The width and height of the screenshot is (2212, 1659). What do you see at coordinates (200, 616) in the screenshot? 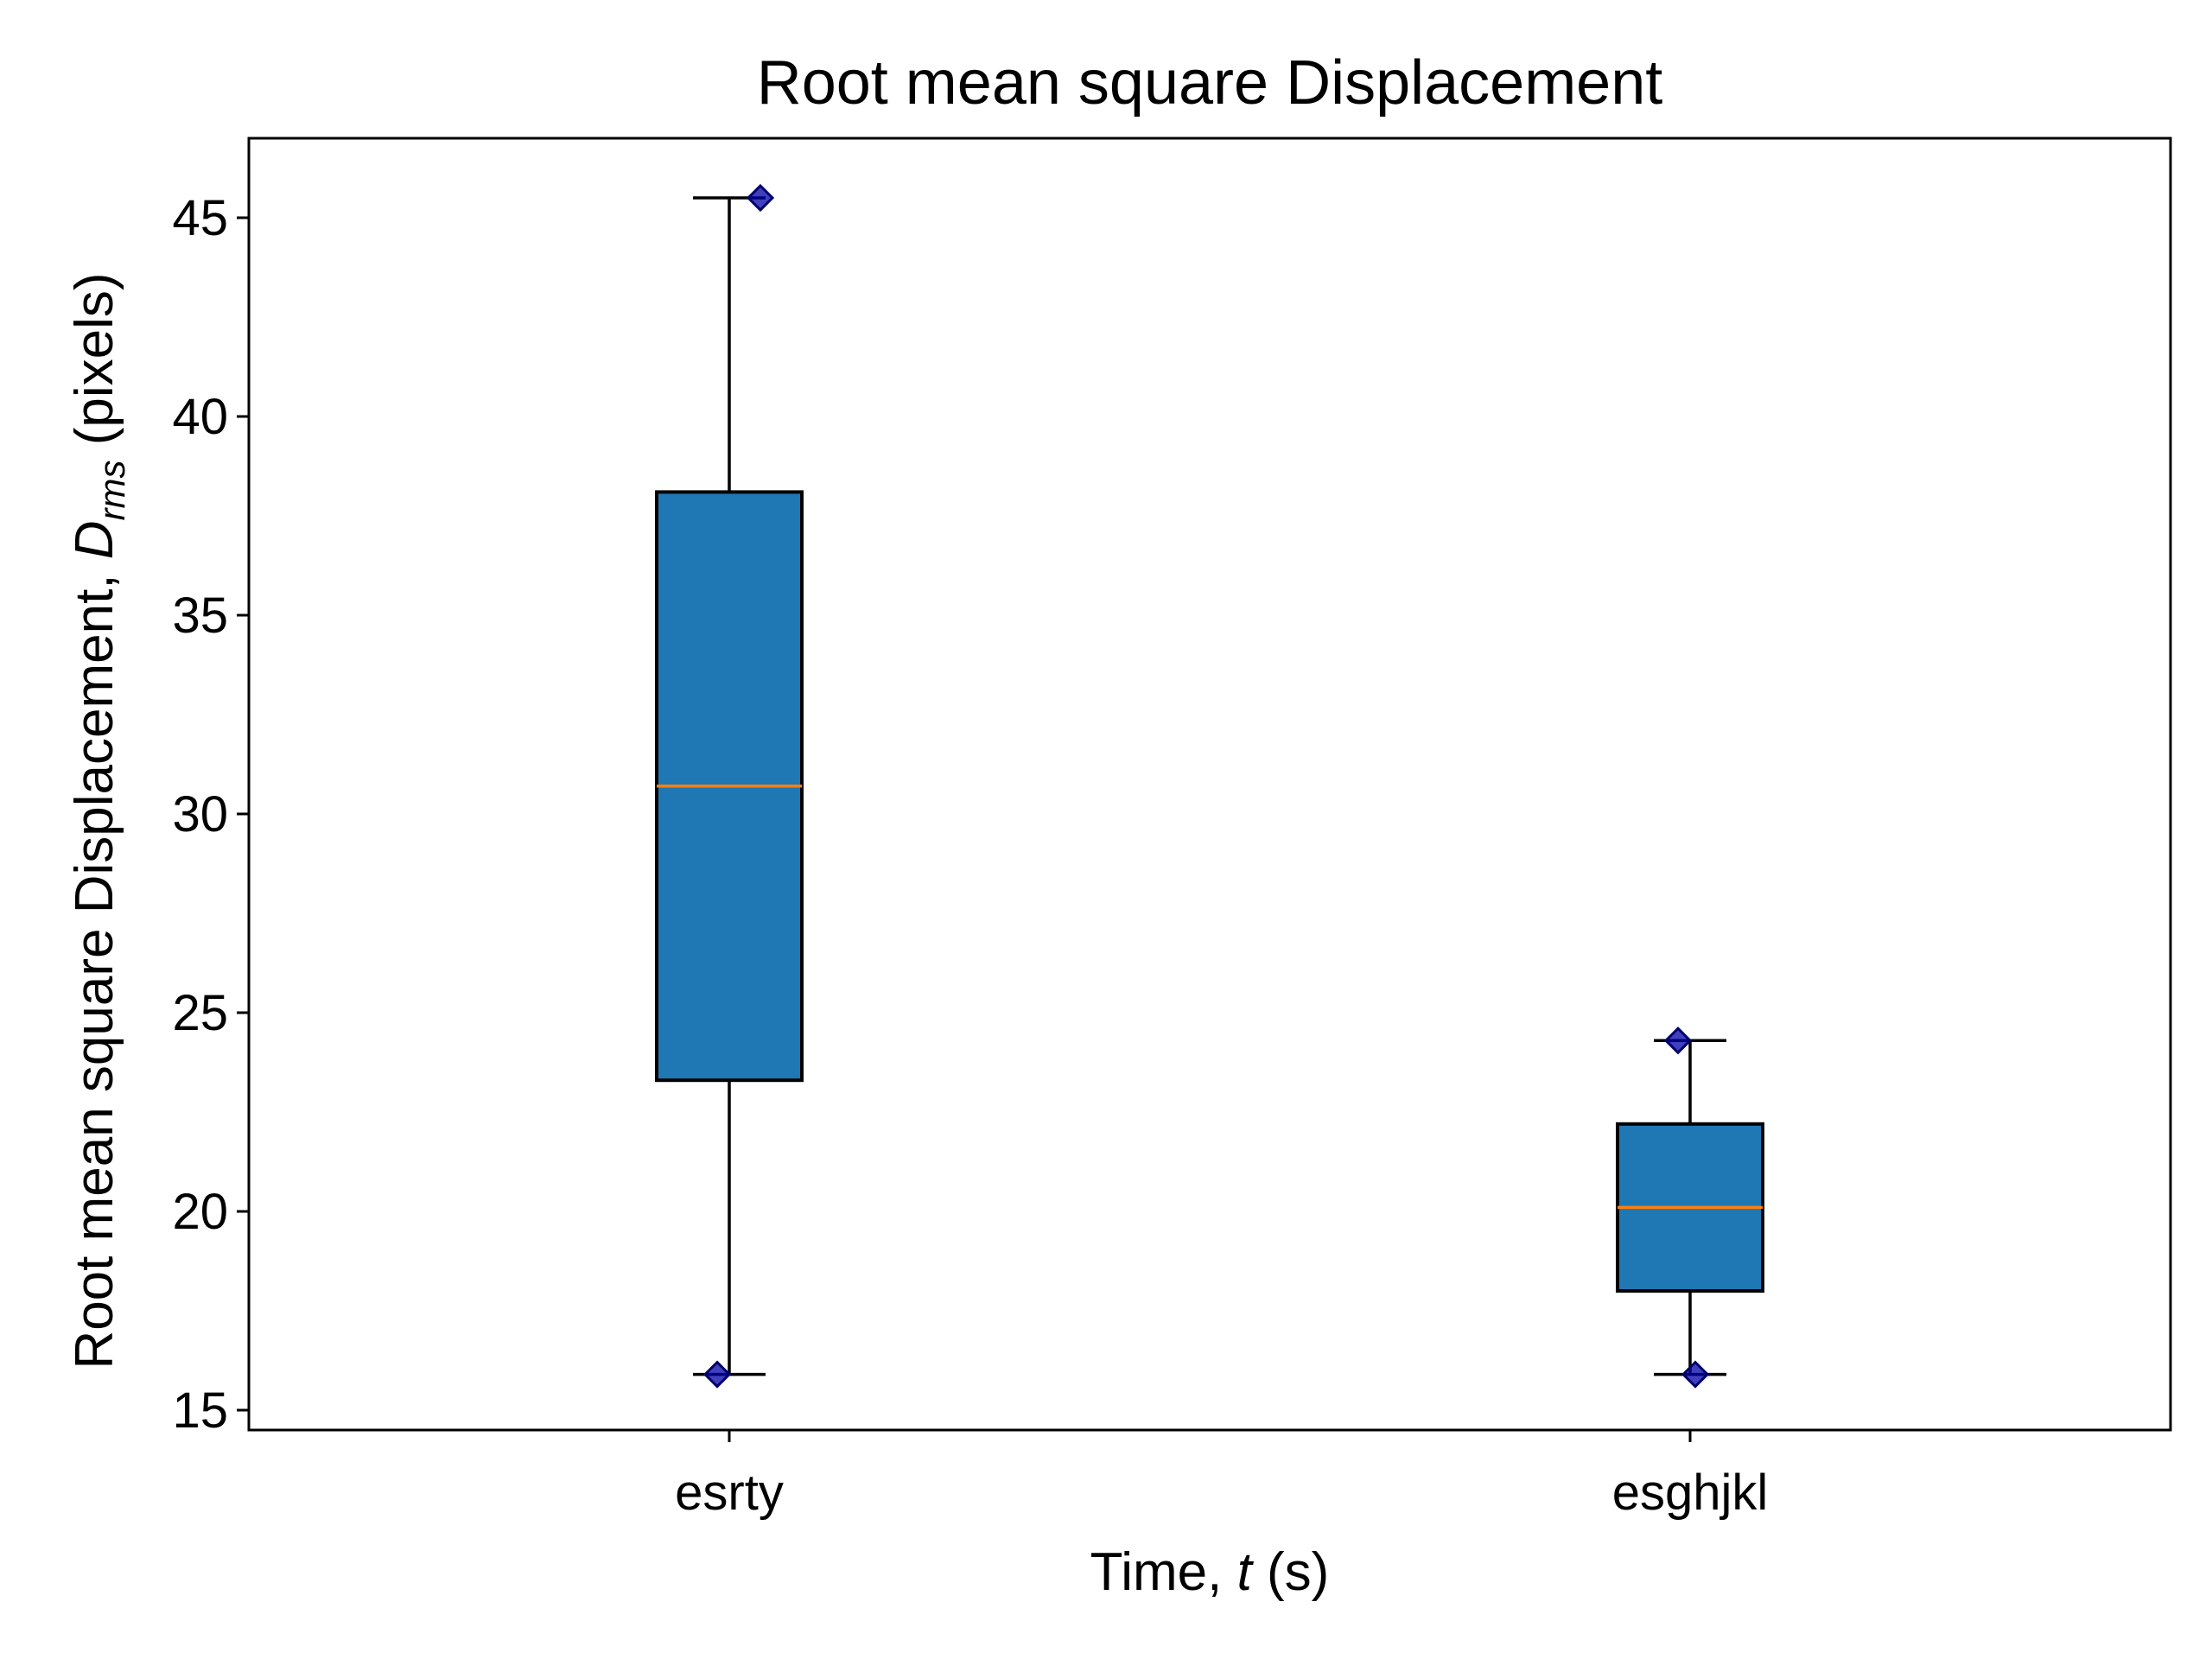
I see `y-tick-label-4: 35` at bounding box center [200, 616].